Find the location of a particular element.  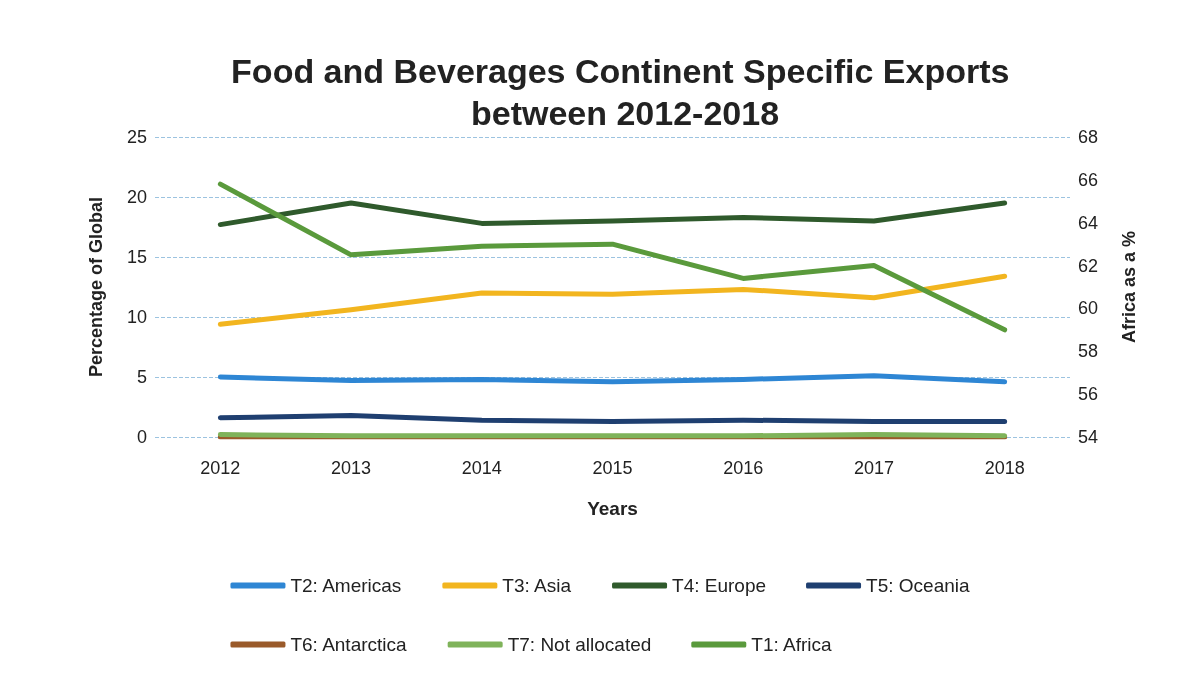

y-axis-title: Percentage of Global is located at coordinates (96, 287).